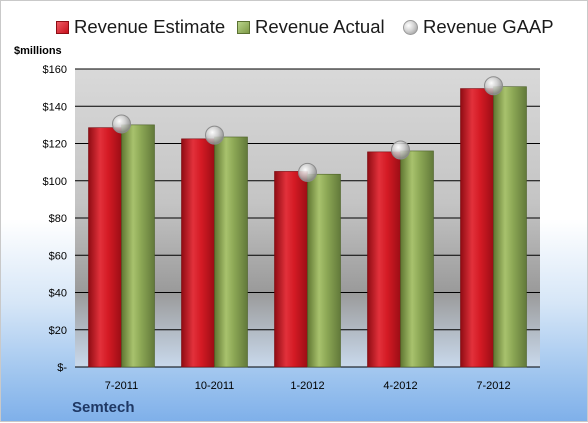 The image size is (588, 423). What do you see at coordinates (243, 27) in the screenshot?
I see `legend-swatch-actual` at bounding box center [243, 27].